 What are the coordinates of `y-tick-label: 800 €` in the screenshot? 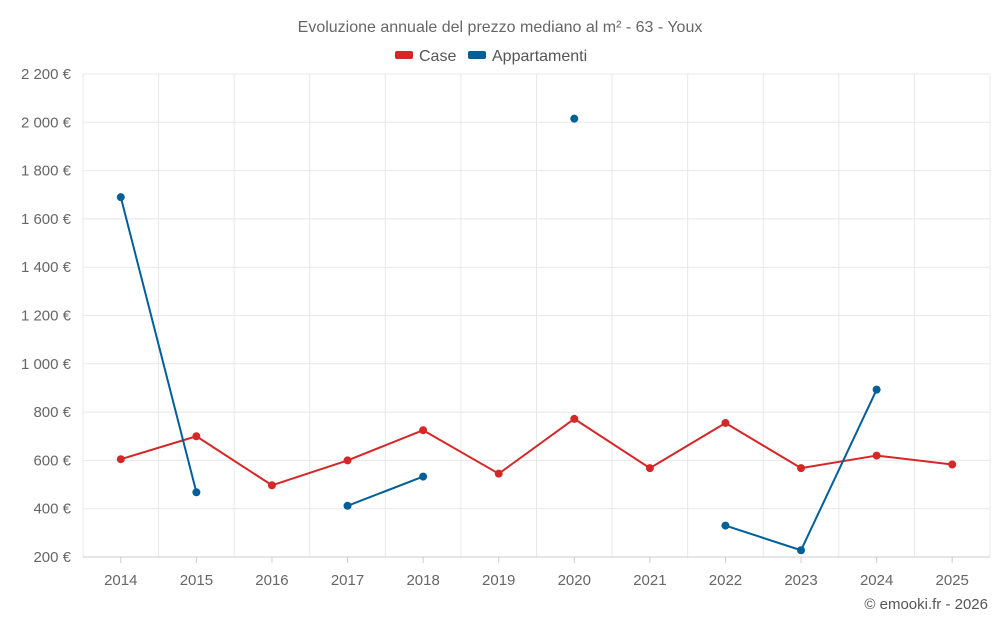 It's located at (52, 412).